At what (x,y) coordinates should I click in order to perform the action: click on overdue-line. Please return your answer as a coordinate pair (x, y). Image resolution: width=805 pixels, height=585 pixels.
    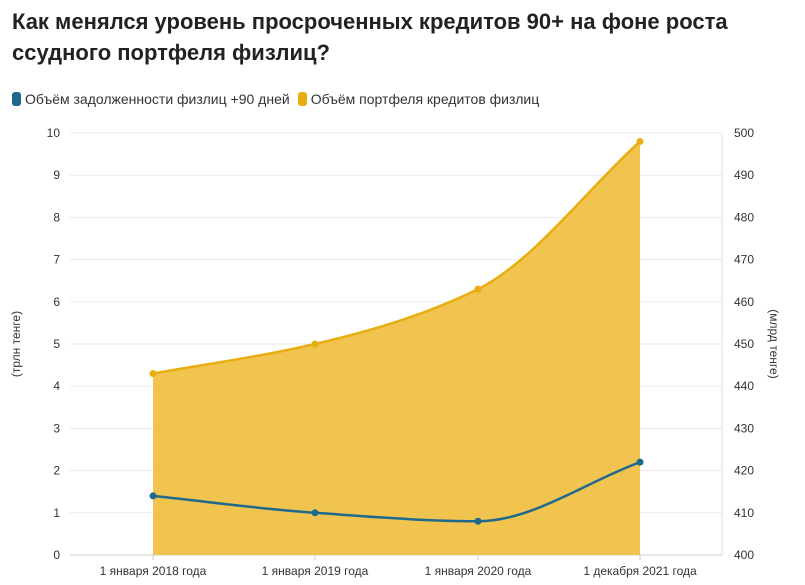
    Looking at the image, I should click on (396, 491).